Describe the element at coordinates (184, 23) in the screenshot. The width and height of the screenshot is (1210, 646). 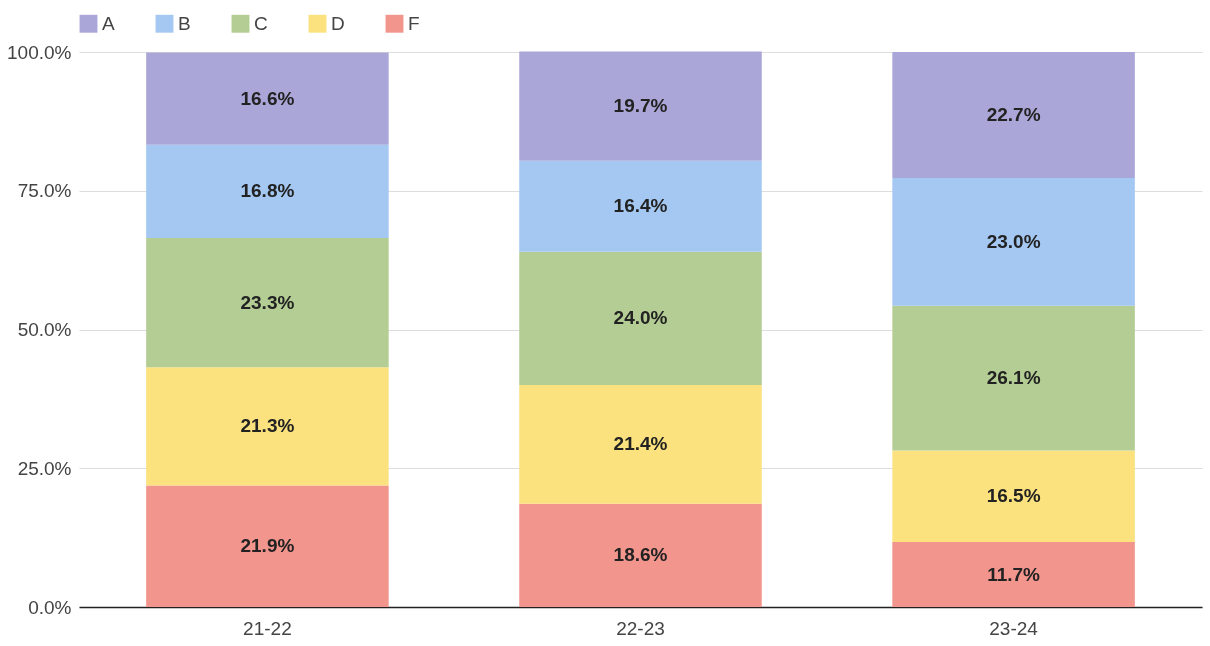
I see `legend-label: B` at that location.